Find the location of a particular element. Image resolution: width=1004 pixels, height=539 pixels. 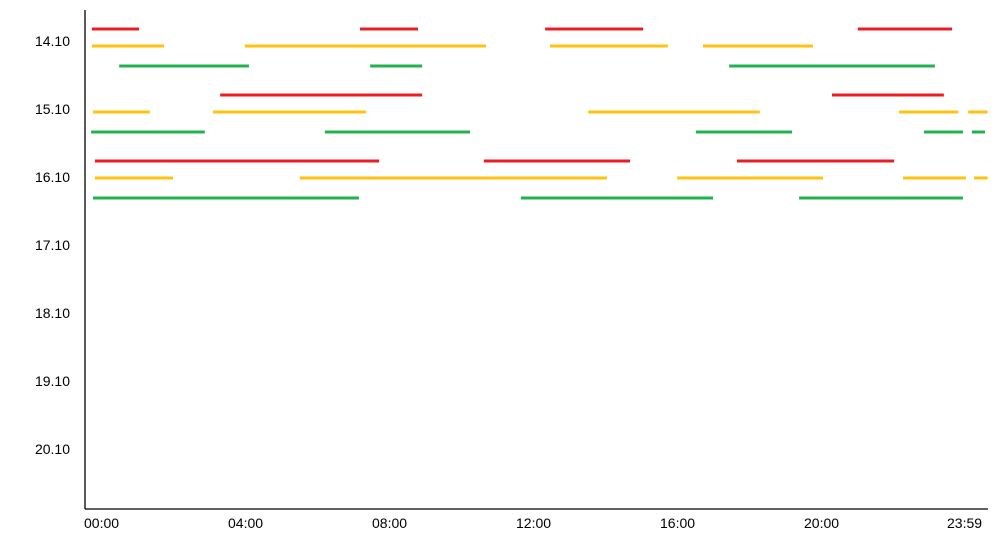

y-tick-labels: 14.10 15.10 16.10 17.10 18.10 19.10 20.10 is located at coordinates (52, 245).